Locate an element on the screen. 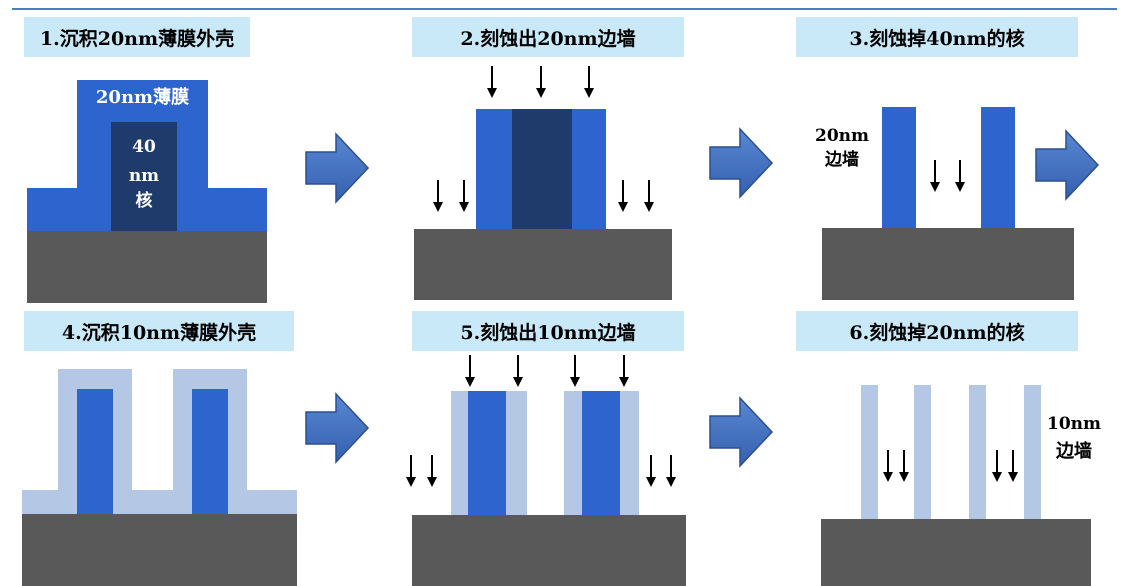 The height and width of the screenshot is (586, 1129). step-3-spacer-right is located at coordinates (998, 167).